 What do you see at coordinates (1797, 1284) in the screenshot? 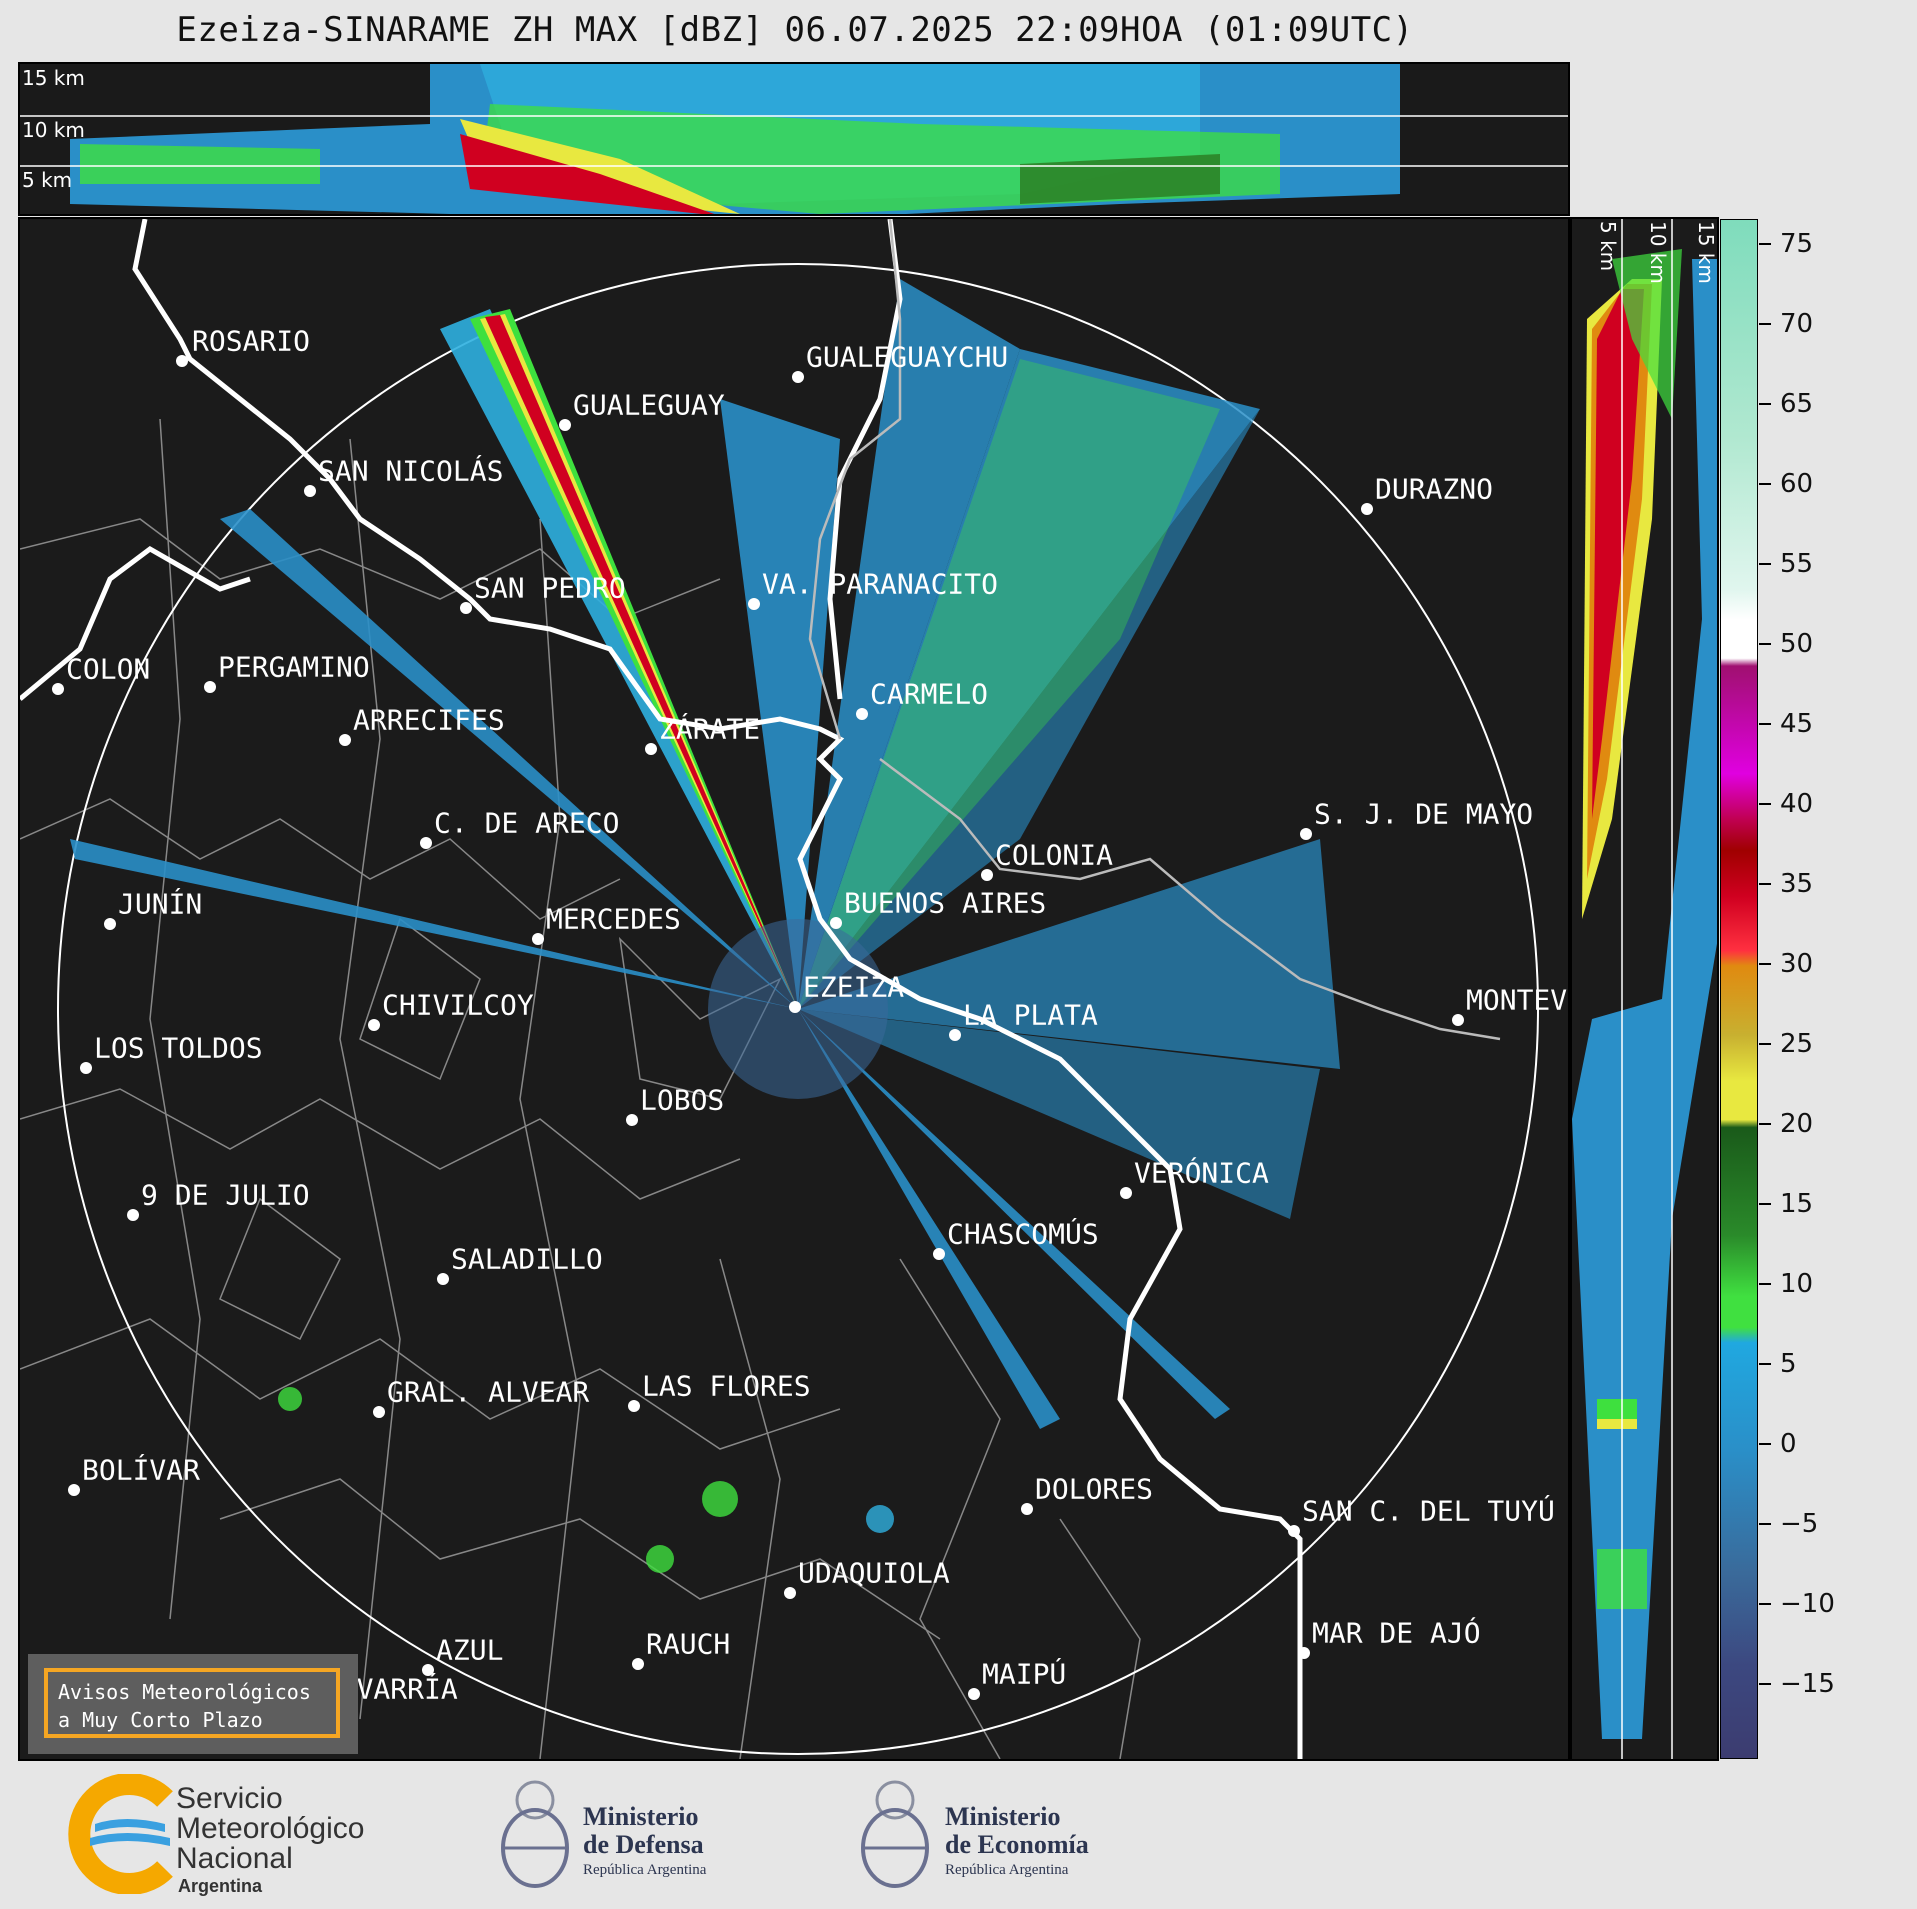
I see `colorbar-tick-label: 10` at bounding box center [1797, 1284].